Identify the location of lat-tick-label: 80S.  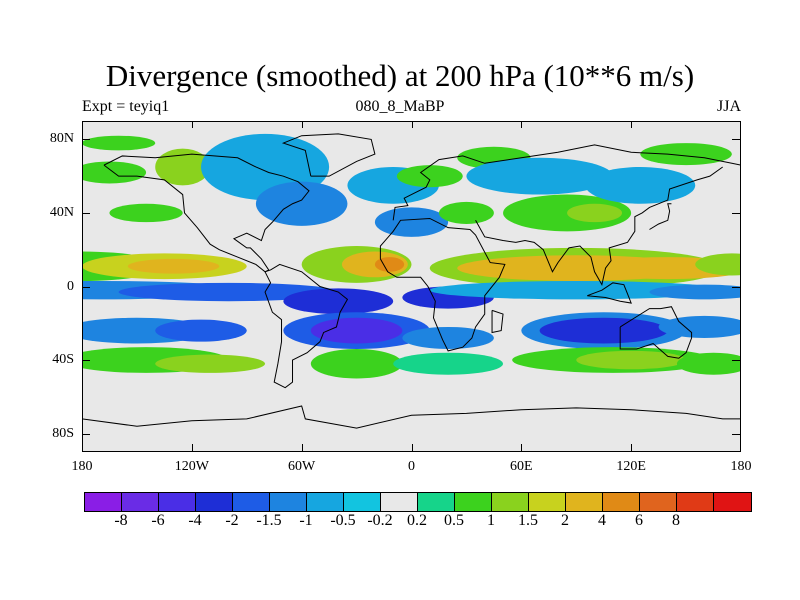
(63, 433).